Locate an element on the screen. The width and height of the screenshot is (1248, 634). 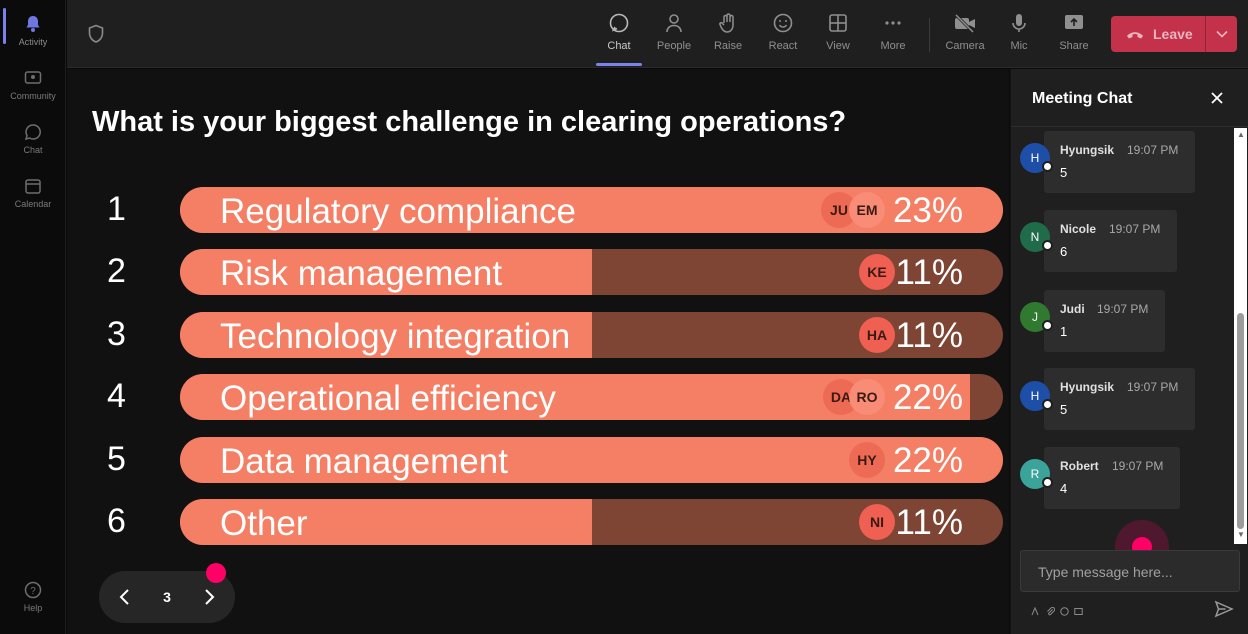
scroll-down-icon: ▼ is located at coordinates (1241, 534).